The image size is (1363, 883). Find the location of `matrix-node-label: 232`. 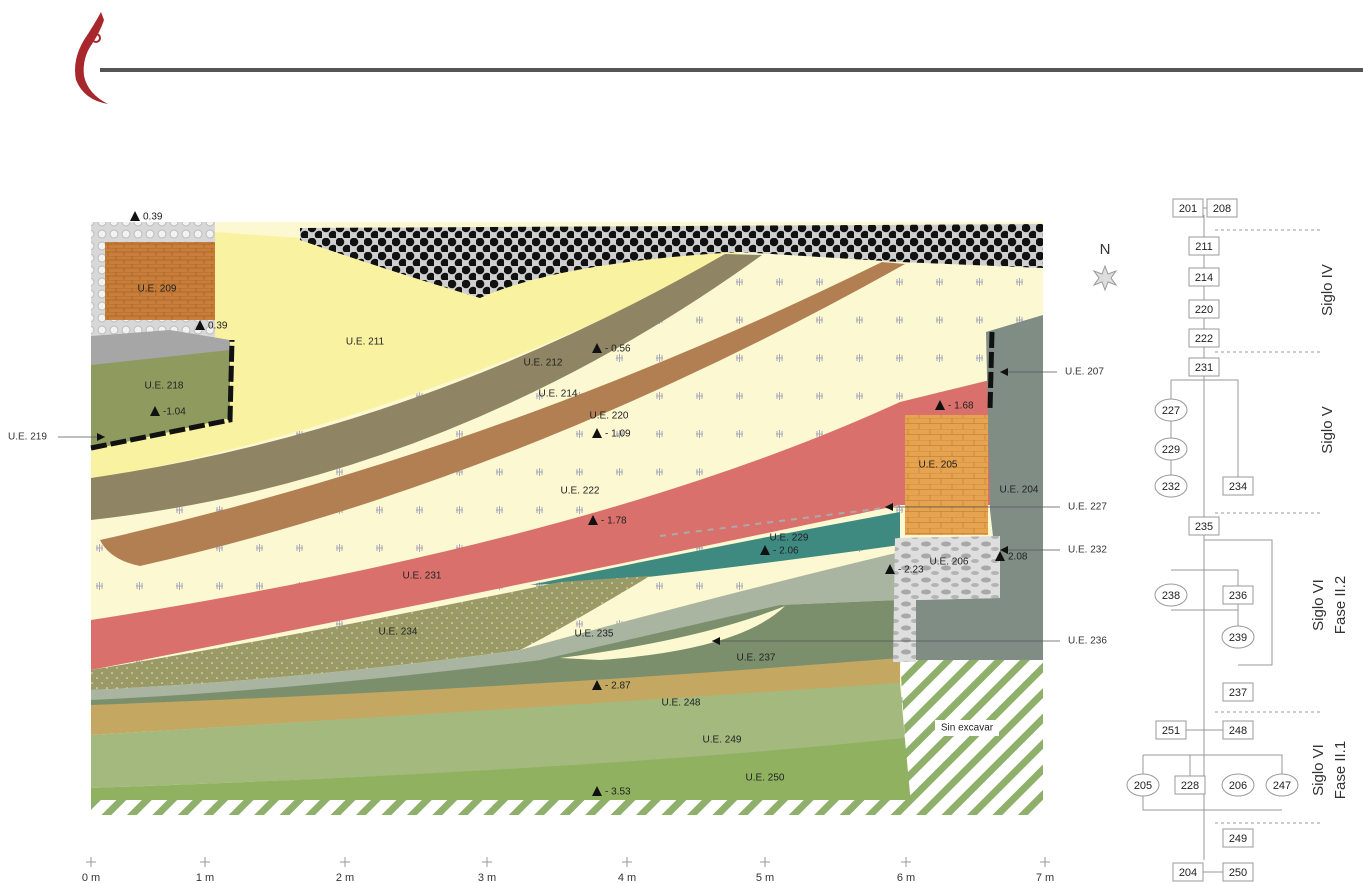

matrix-node-label: 232 is located at coordinates (1171, 487).